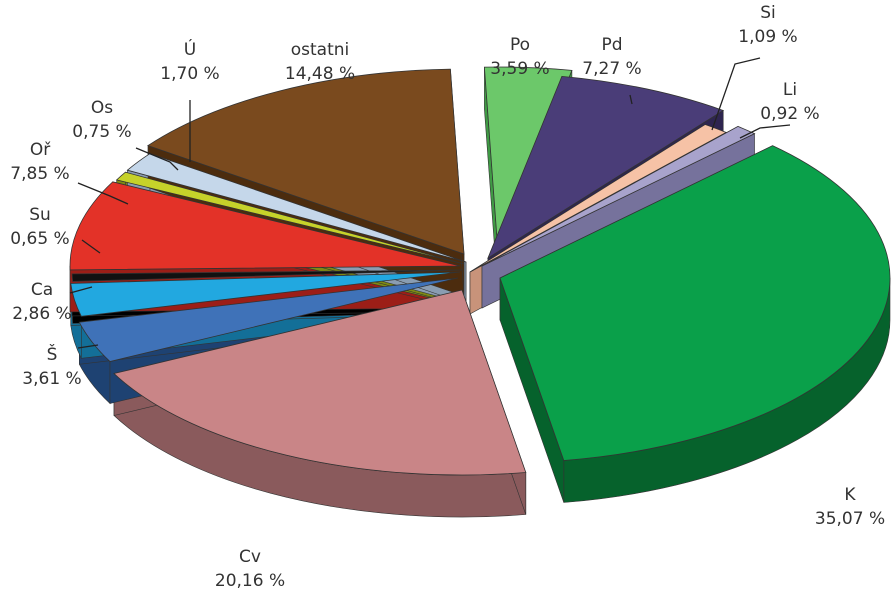 This screenshot has width=893, height=603. I want to click on slice-value-label-12: 14,48 %, so click(320, 74).